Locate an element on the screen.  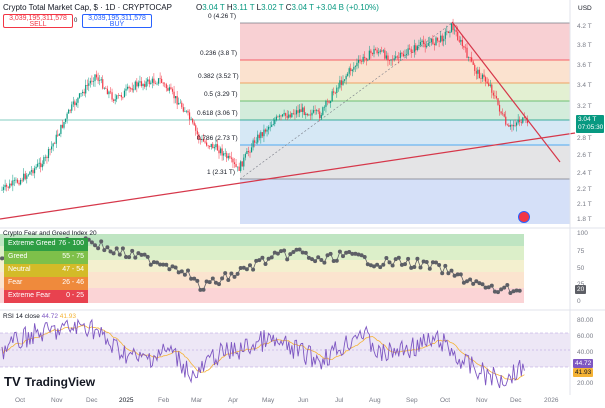
rsi-title: RSI 14 close 44.72 41.93 is located at coordinates (39, 316).